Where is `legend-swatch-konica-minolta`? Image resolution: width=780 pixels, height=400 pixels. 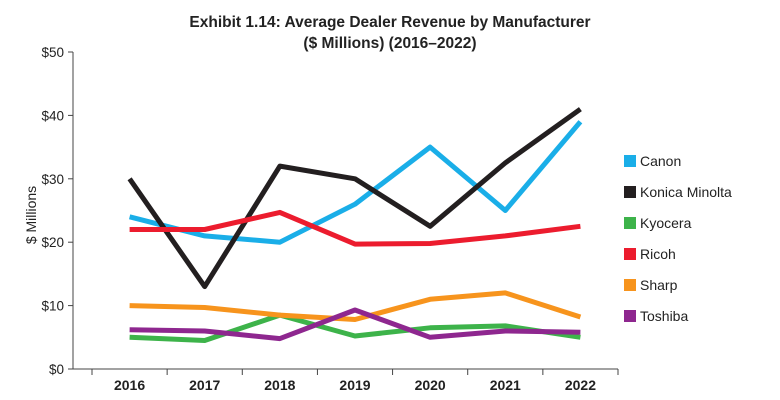
legend-swatch-konica-minolta is located at coordinates (630, 192).